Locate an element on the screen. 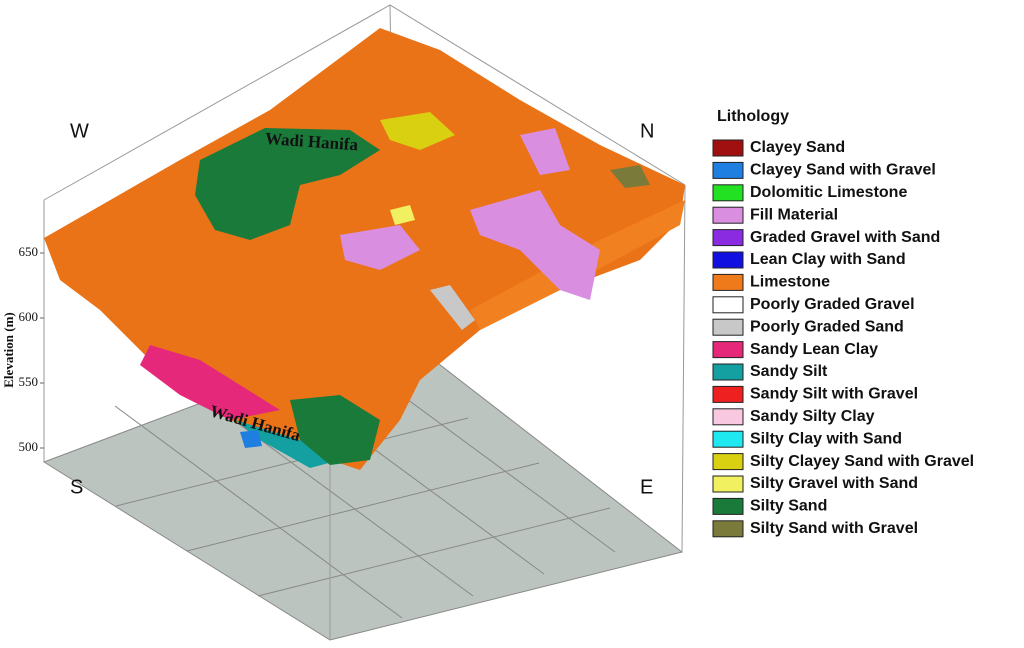  direction-label: N is located at coordinates (647, 131).